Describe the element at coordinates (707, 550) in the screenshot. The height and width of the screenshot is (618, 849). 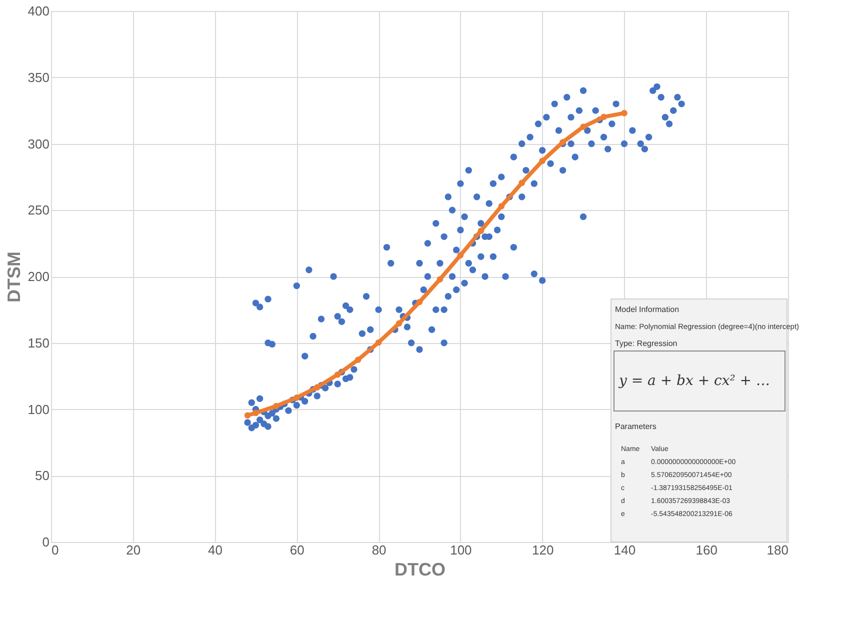
I see `x-tick-label: 160` at that location.